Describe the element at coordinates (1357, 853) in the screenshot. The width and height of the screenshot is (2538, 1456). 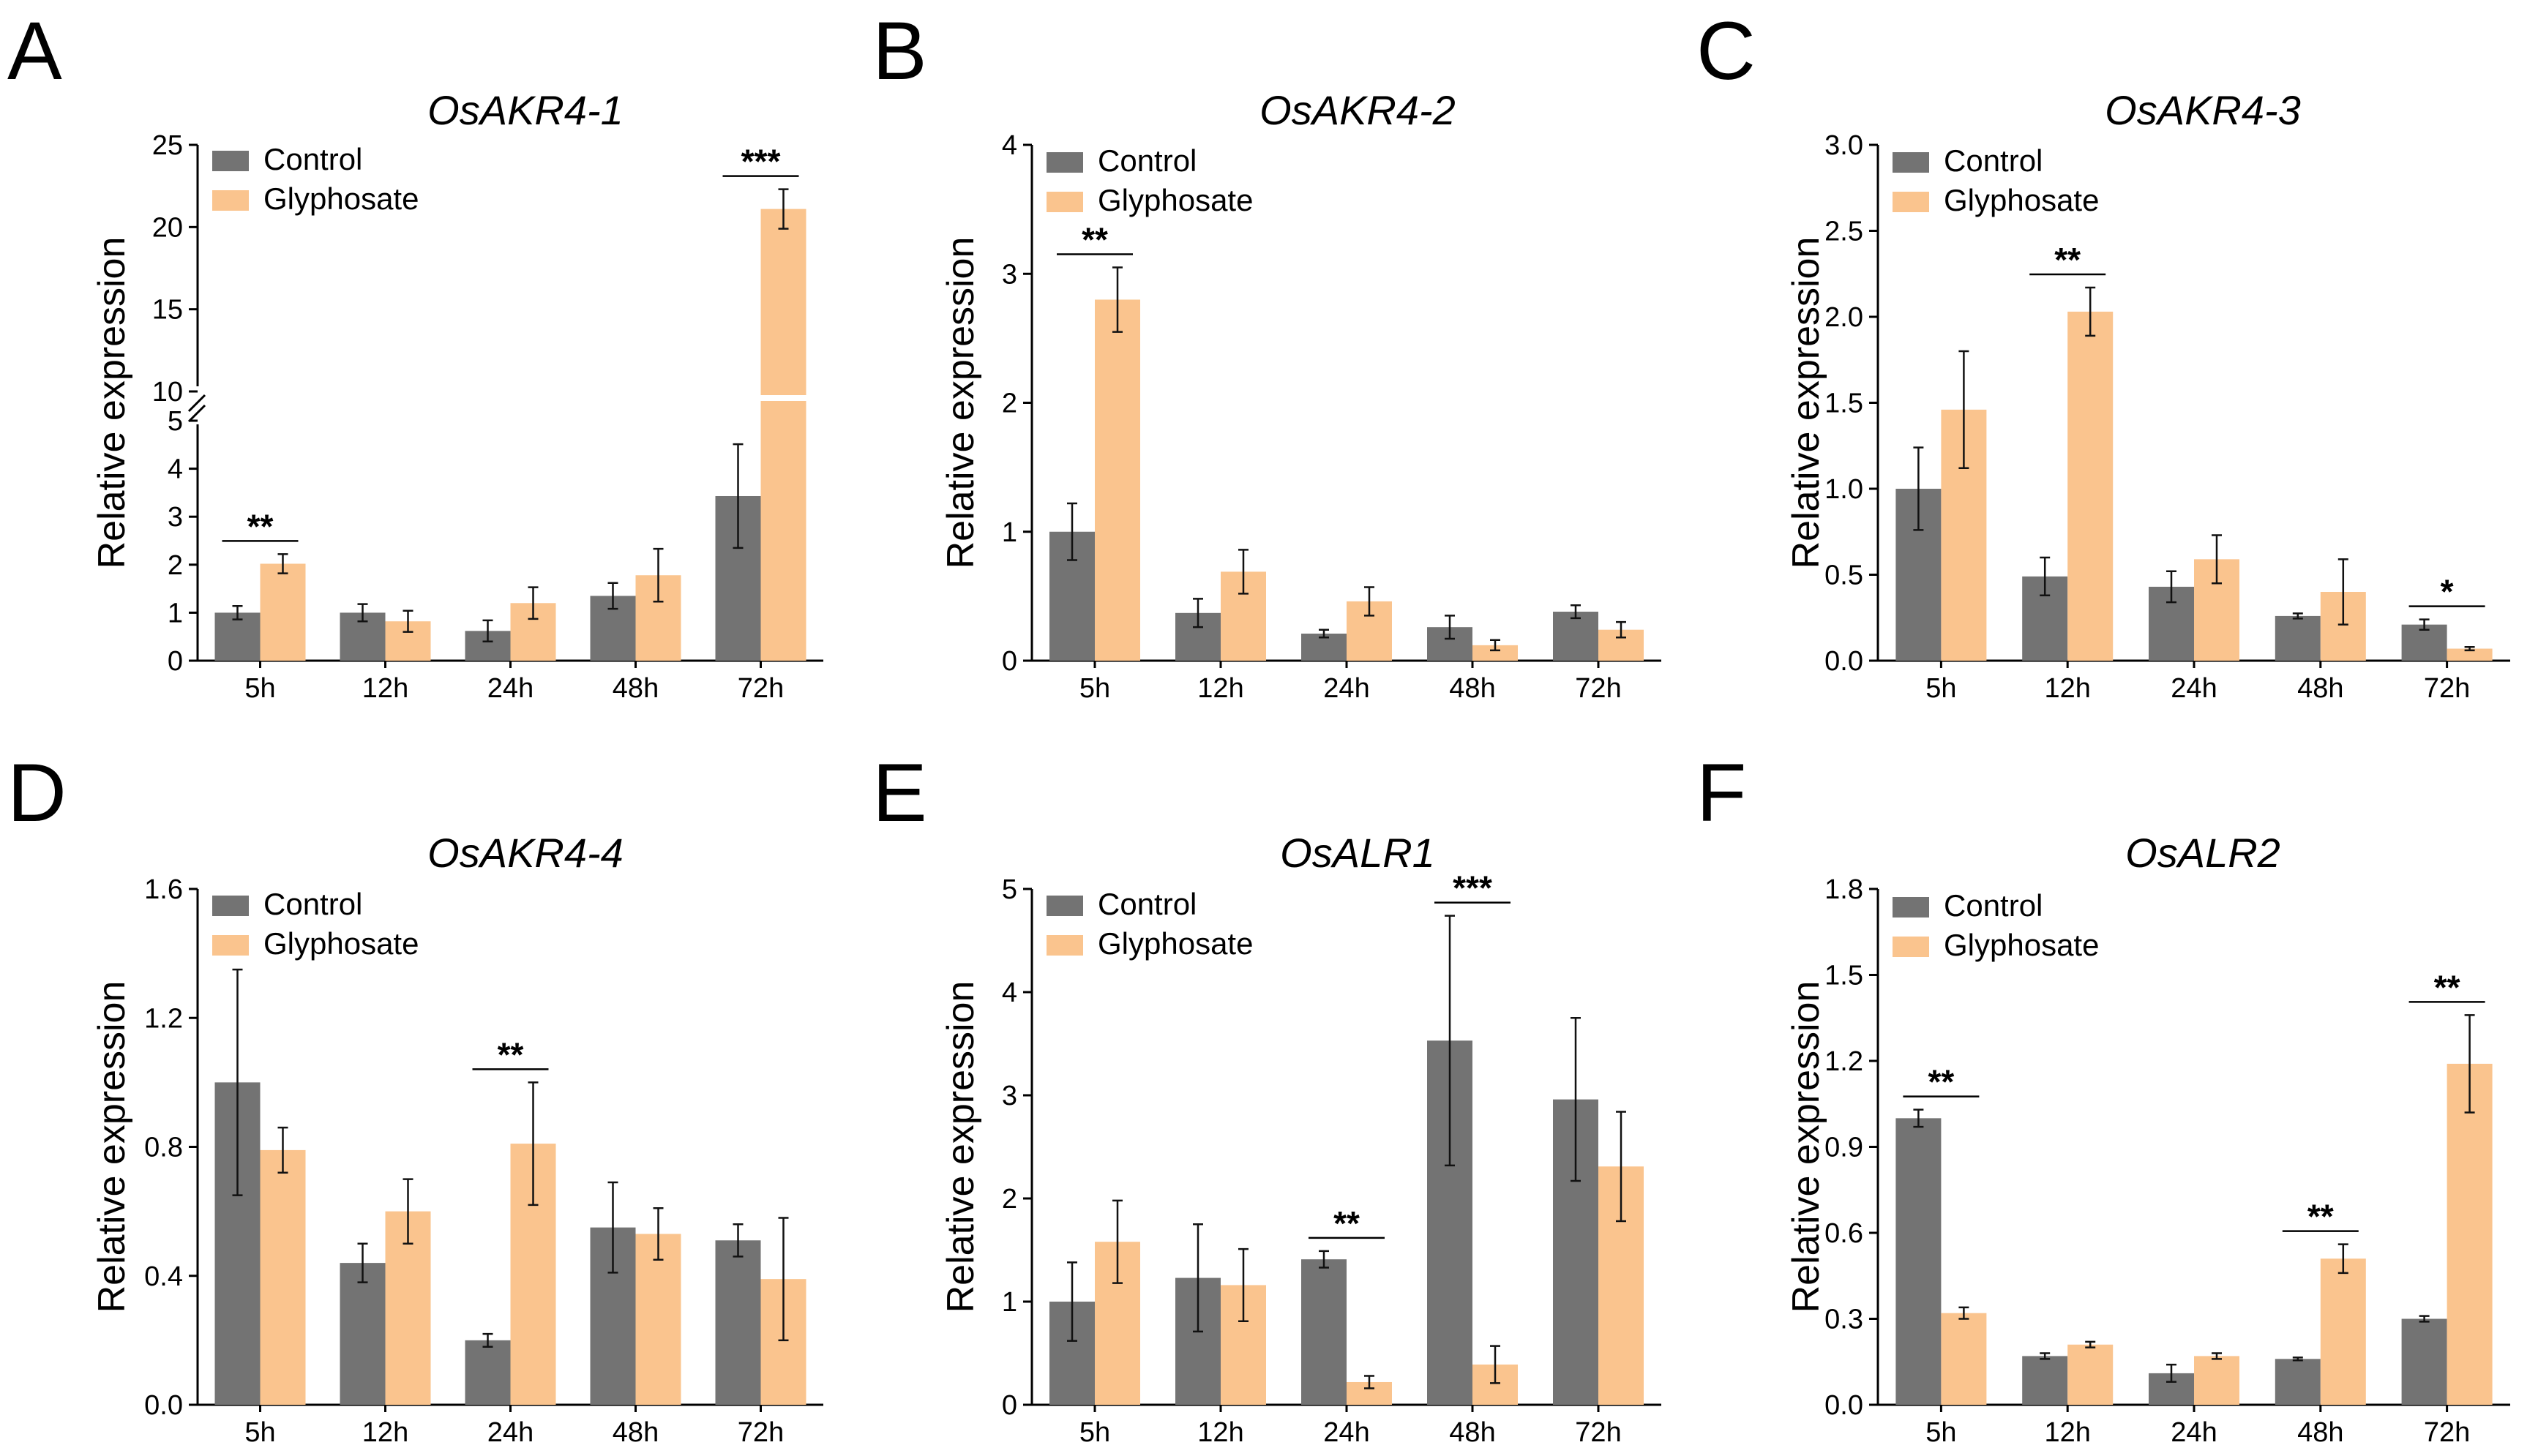
I see `chart-title: OsALR1` at that location.